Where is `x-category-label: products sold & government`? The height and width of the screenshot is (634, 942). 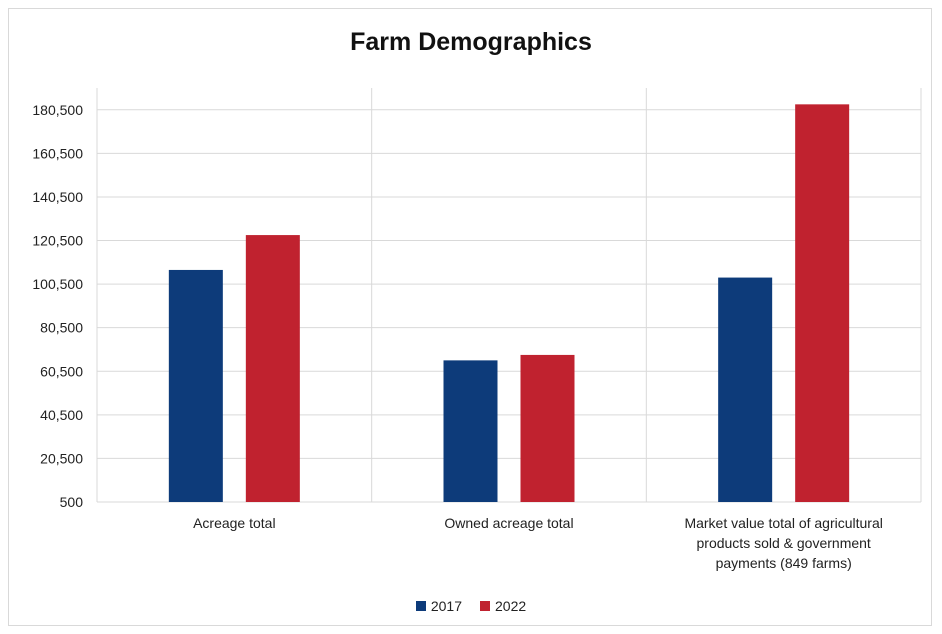
x-category-label: products sold & government is located at coordinates (784, 543).